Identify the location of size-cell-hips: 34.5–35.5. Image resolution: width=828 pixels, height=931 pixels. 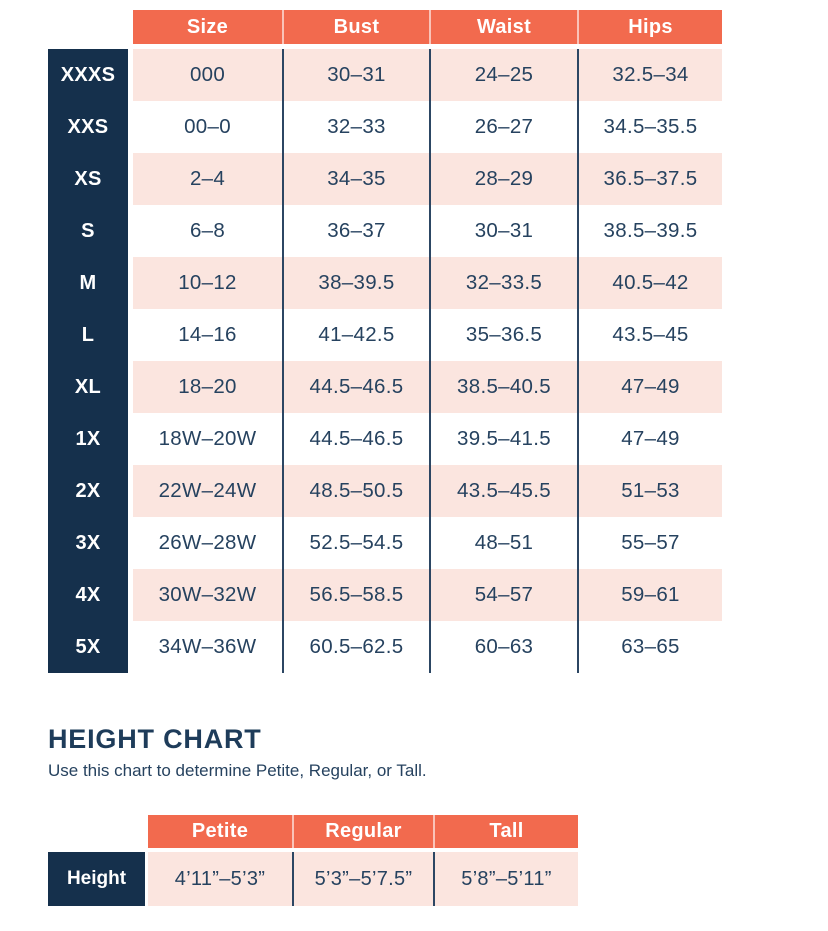
(649, 127).